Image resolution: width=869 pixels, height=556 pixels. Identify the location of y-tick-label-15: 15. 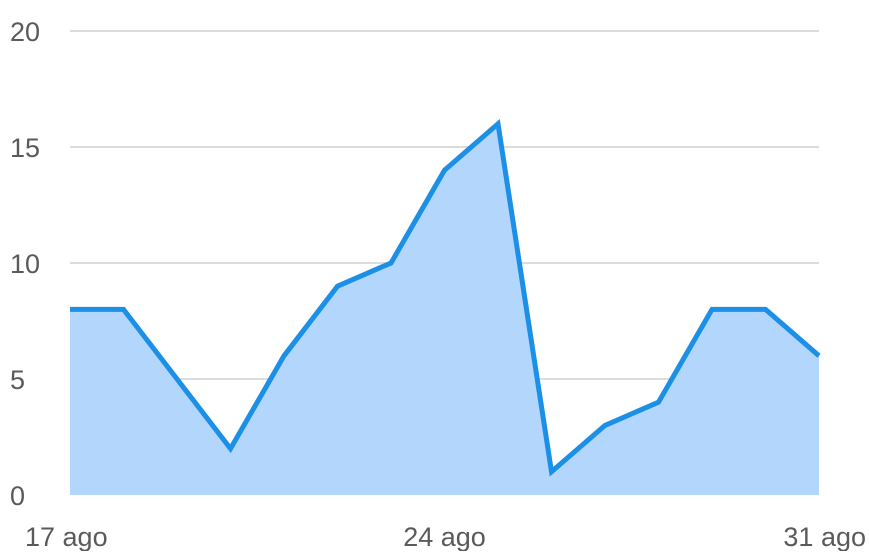
(25, 148).